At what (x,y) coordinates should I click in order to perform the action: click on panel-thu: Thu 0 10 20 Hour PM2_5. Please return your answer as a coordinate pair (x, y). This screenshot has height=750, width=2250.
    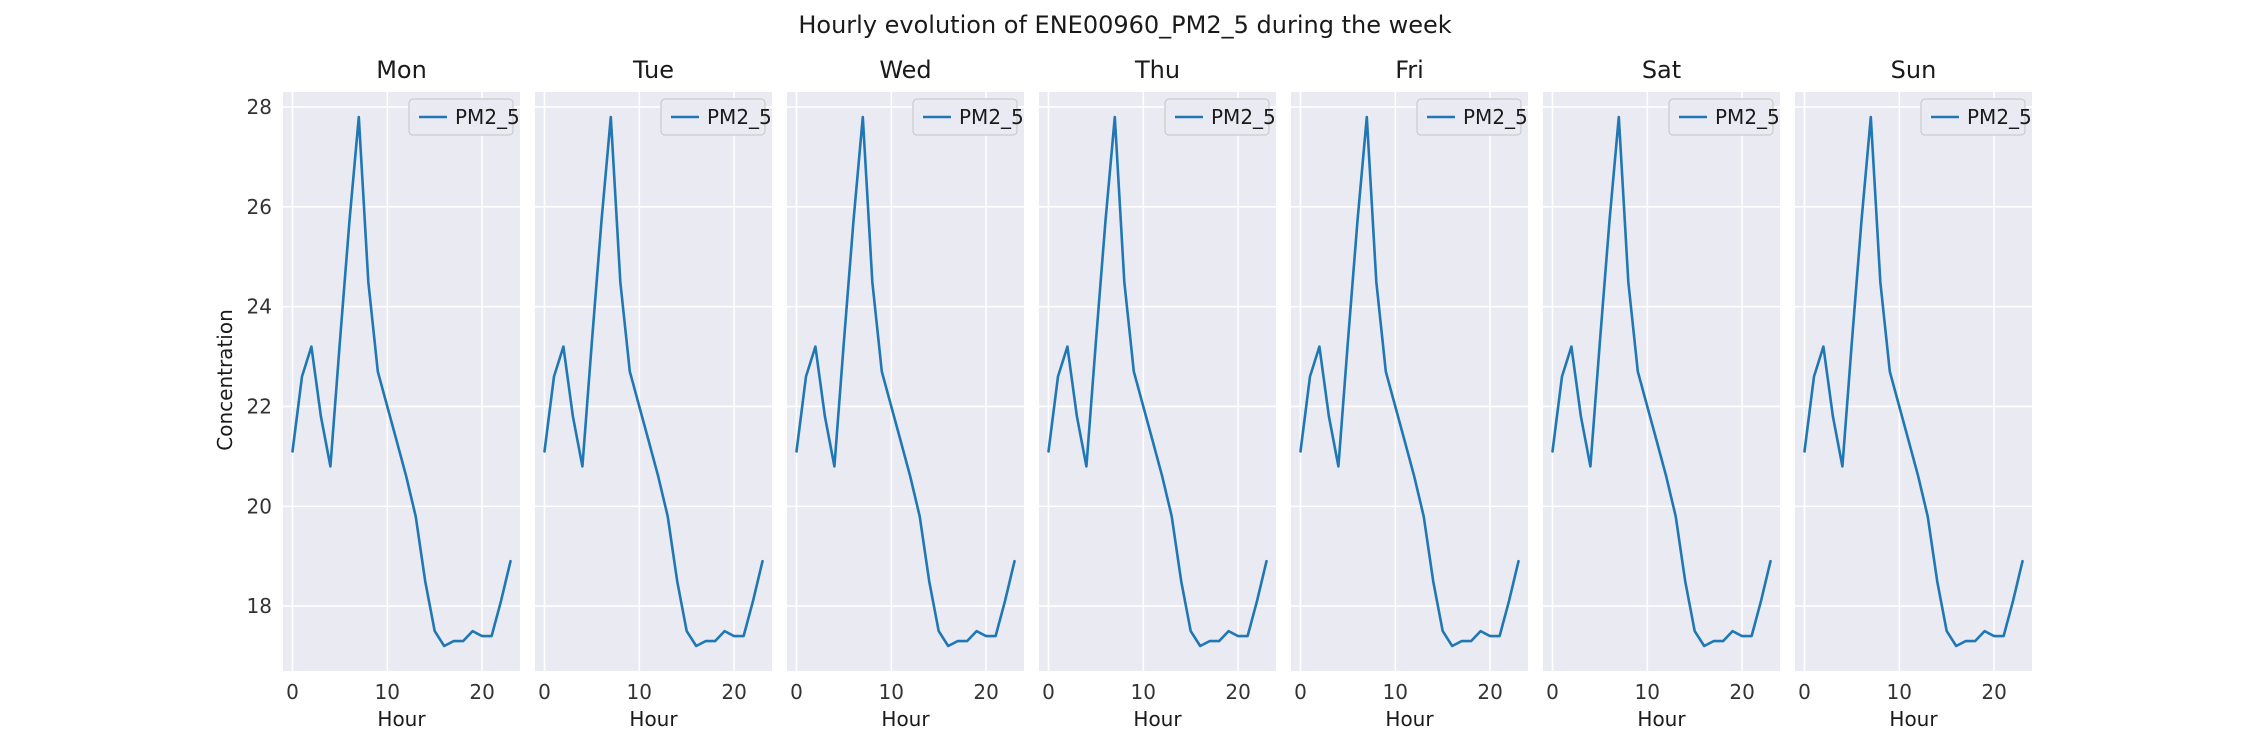
    Looking at the image, I should click on (1157, 393).